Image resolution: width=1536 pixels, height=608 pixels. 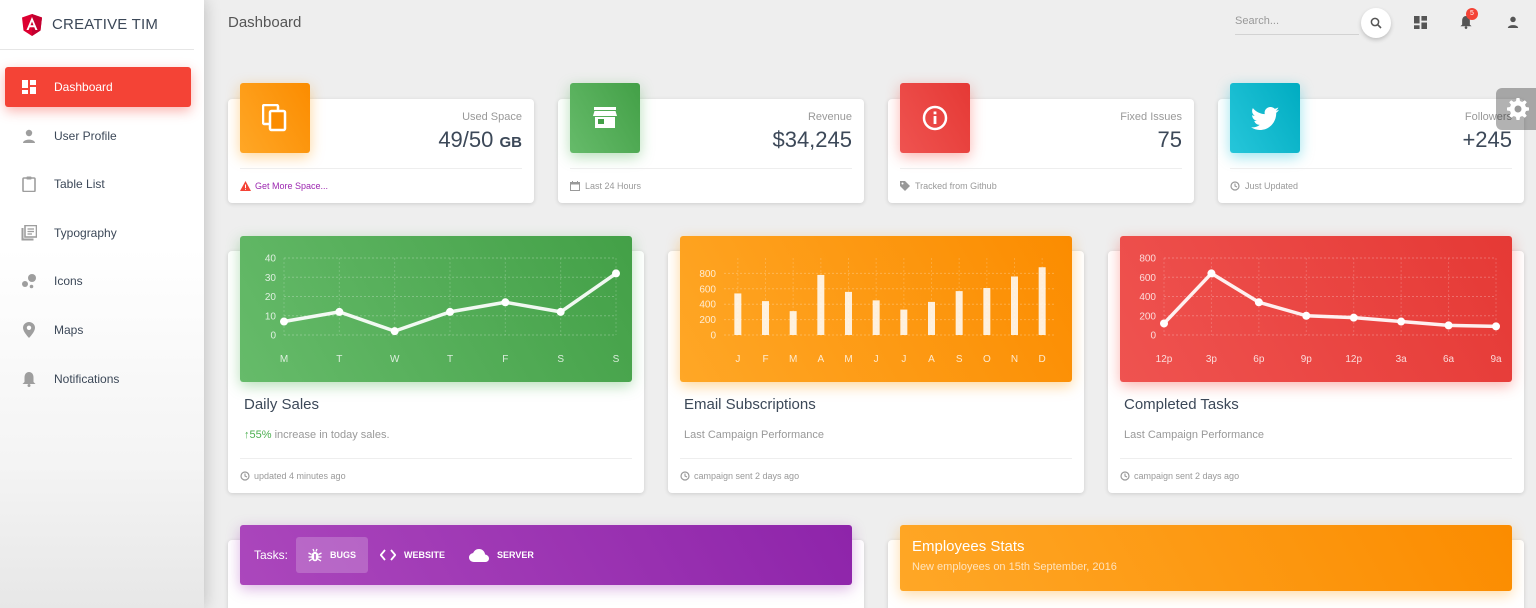 I want to click on sidebar-item-typography: Typography, so click(x=98, y=233).